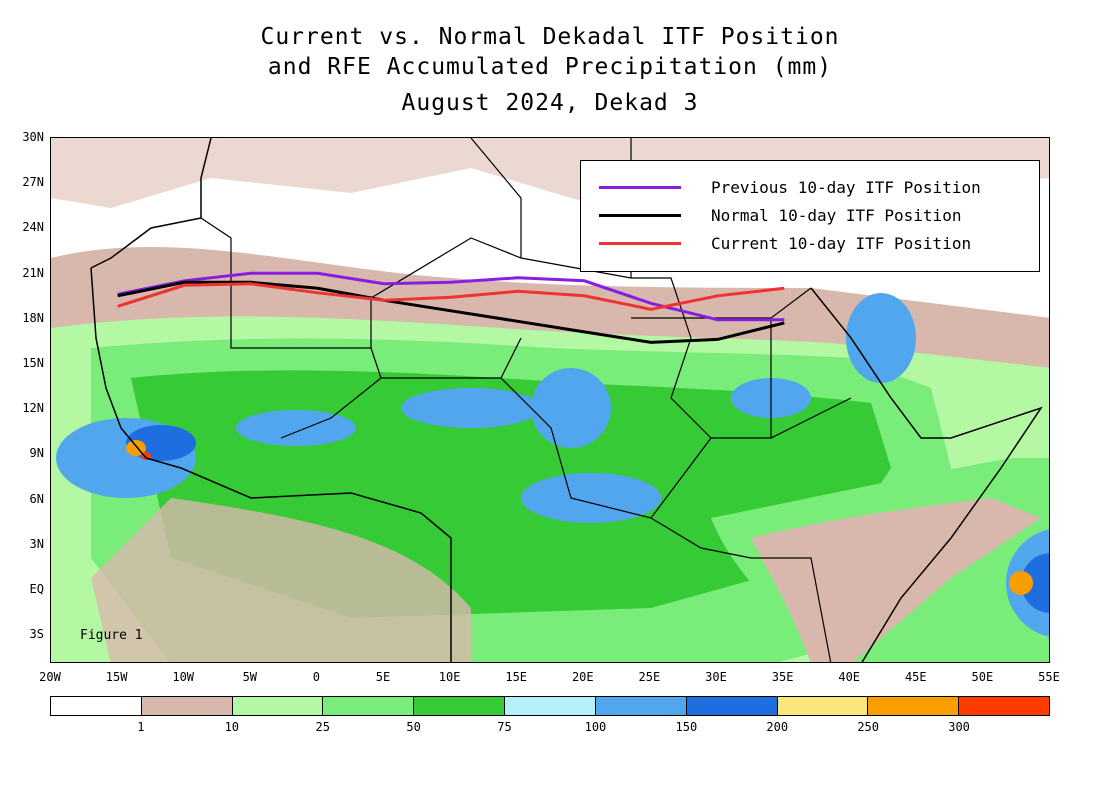 The image size is (1100, 800). I want to click on colorbar-tick-label: 75, so click(504, 727).